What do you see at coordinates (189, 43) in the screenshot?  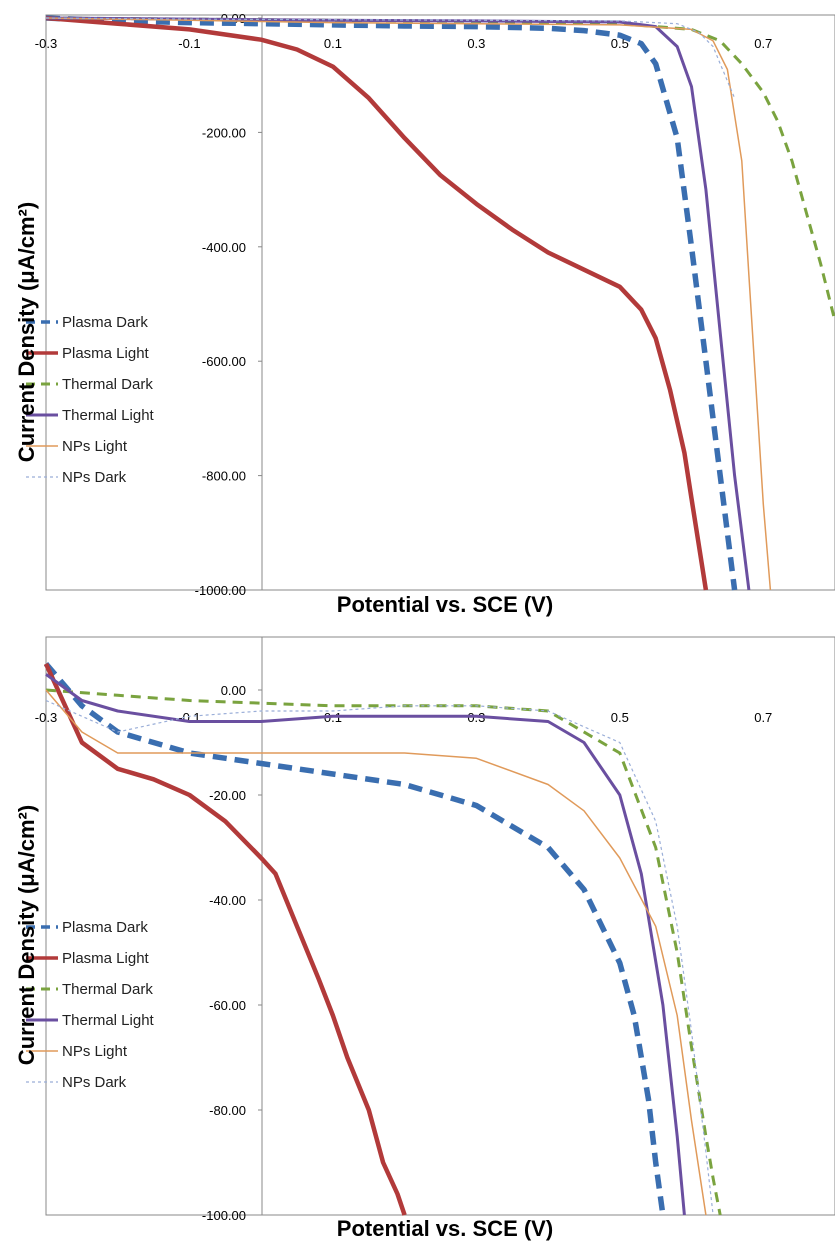 I see `x-tick-label: -0.1` at bounding box center [189, 43].